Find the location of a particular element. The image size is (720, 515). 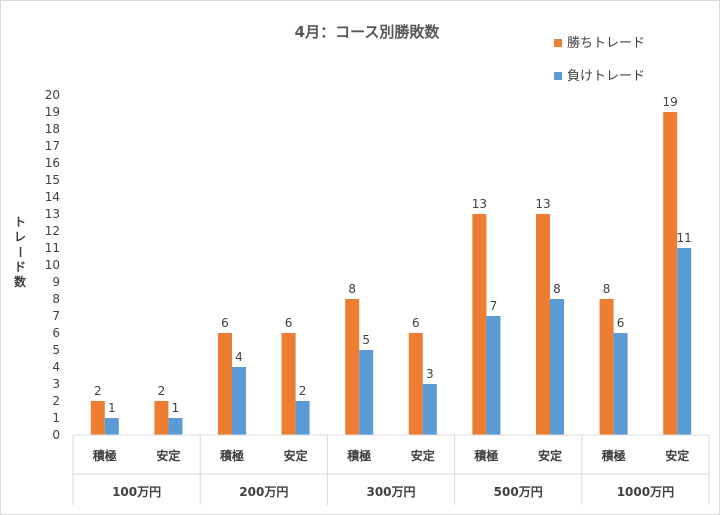

y-tick-label-11: 11 is located at coordinates (52, 248).